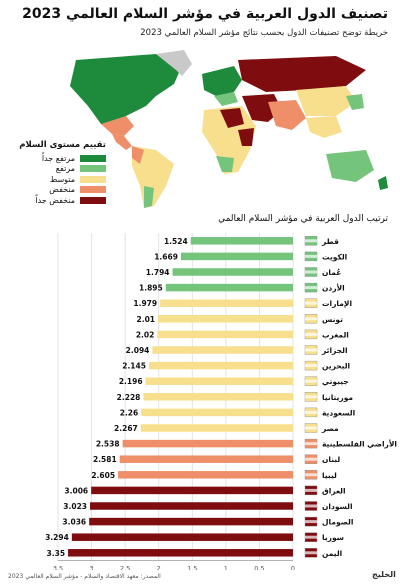  What do you see at coordinates (159, 567) in the screenshot?
I see `x-tick-label: 2` at bounding box center [159, 567].